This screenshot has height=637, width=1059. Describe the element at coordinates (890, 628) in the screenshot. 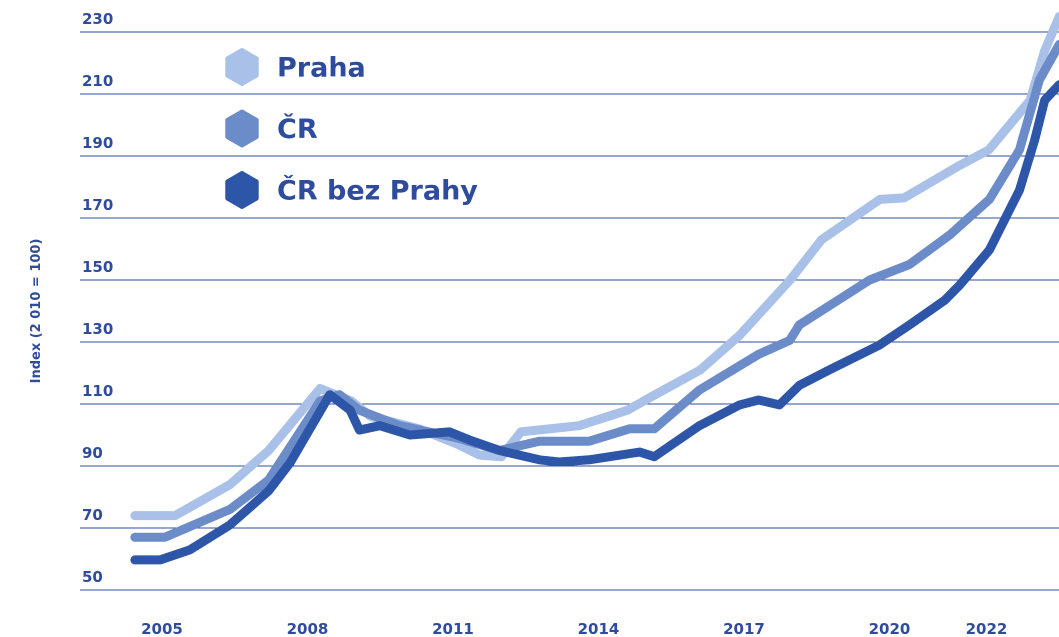

I see `x-tick-label: 2020` at that location.